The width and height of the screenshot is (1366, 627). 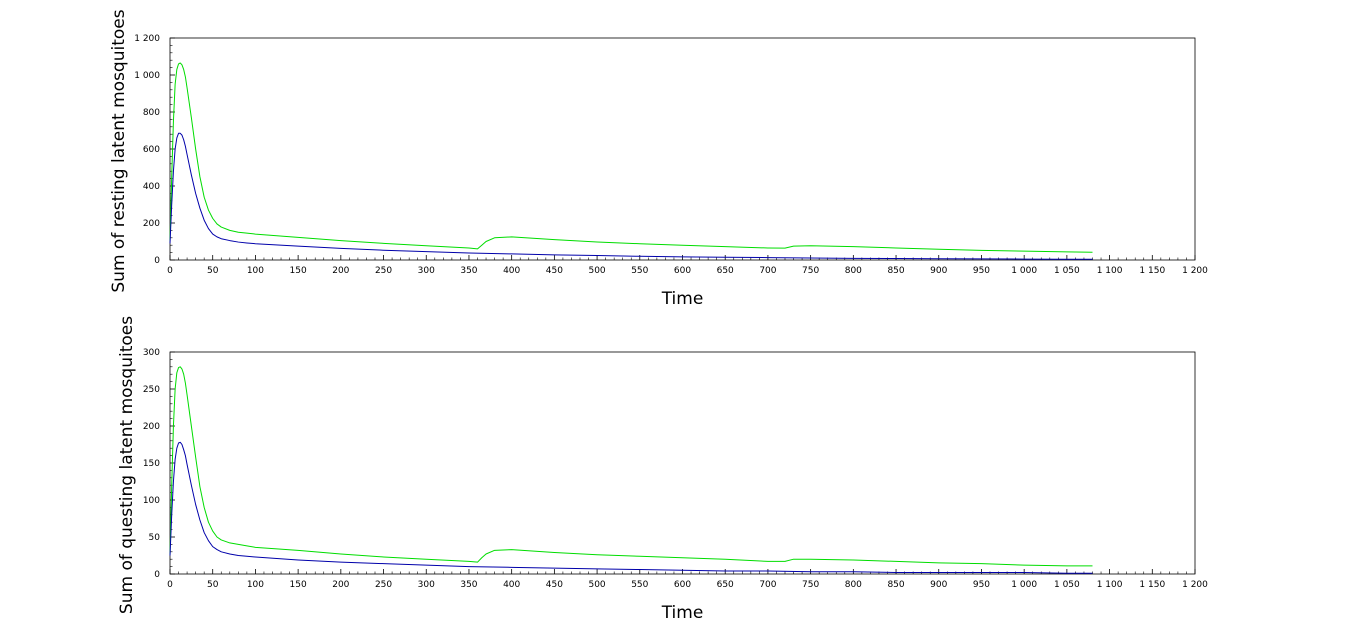 What do you see at coordinates (155, 538) in the screenshot?
I see `y-tick-label: 50` at bounding box center [155, 538].